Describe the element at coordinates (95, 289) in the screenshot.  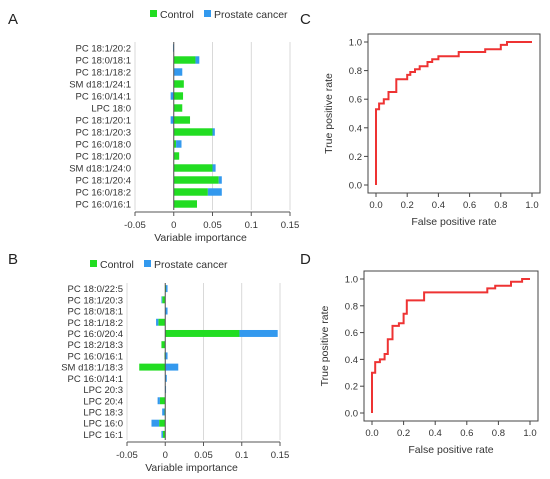
I see `category-label: PC 18:0/22:5` at that location.